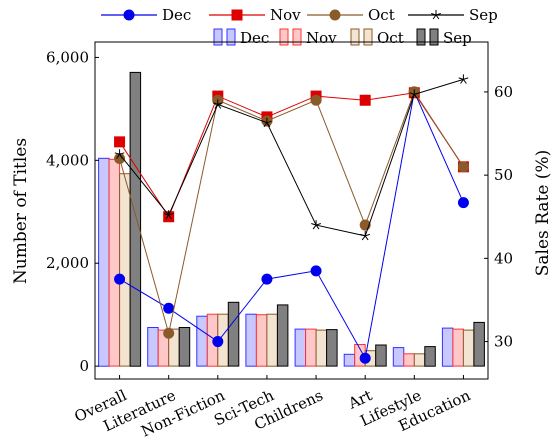 The height and width of the screenshot is (438, 554). I want to click on legend-bar-dec-a, so click(218, 37).